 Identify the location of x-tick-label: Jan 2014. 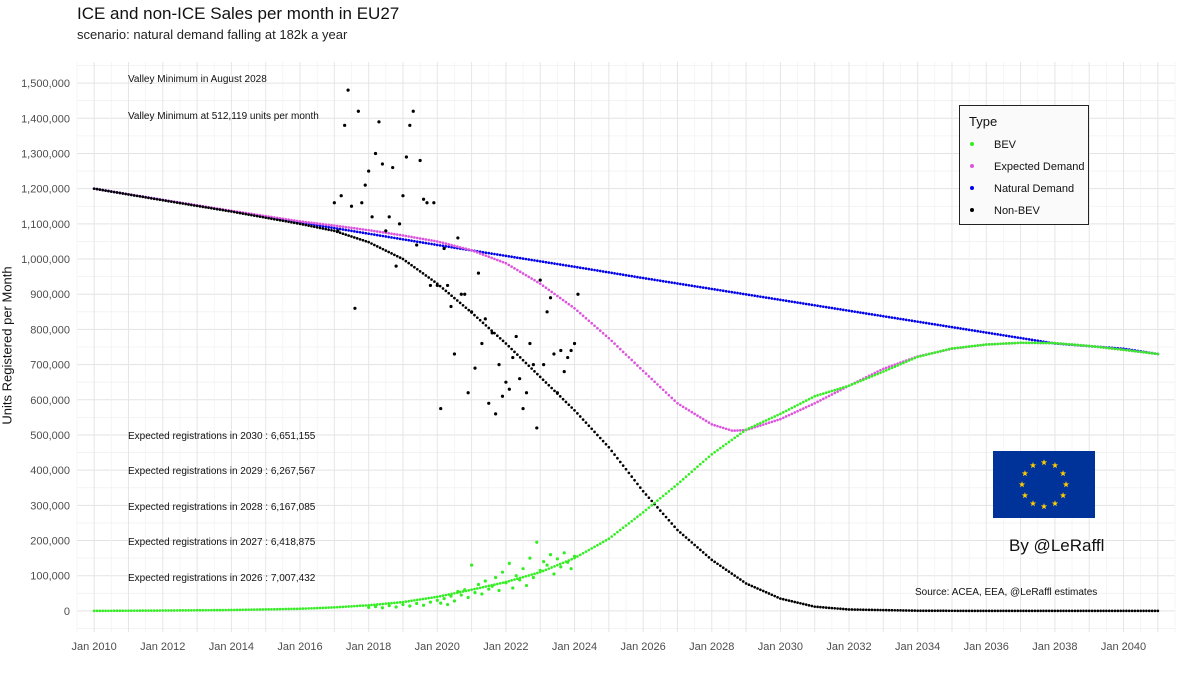
(231, 647).